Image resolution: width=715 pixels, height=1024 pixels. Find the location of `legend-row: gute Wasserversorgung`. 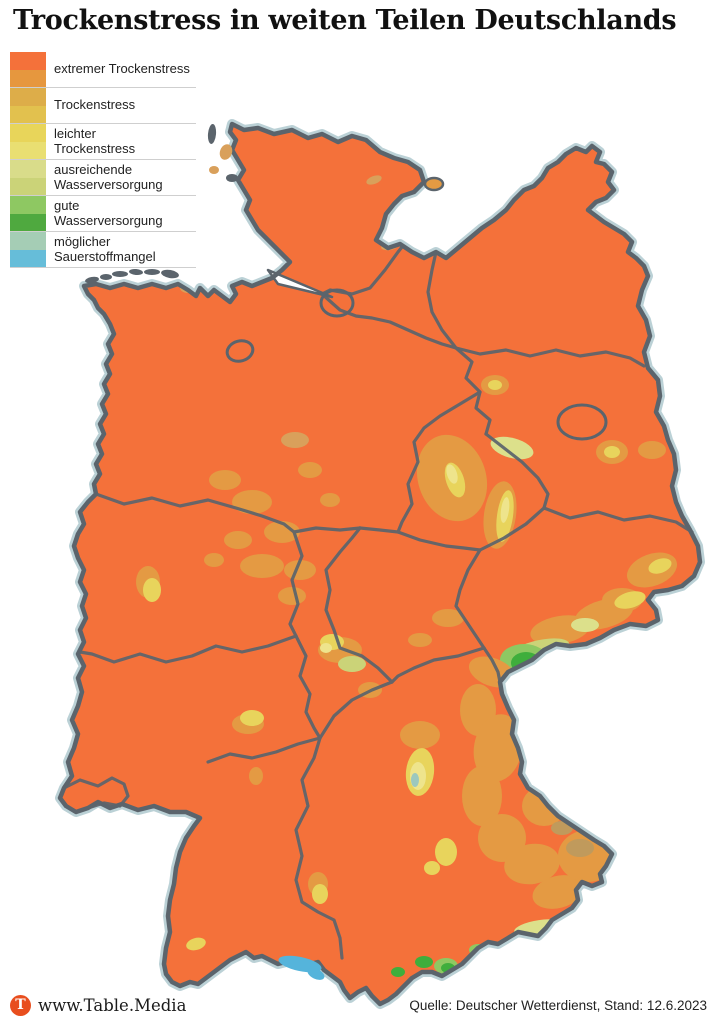

legend-row: gute Wasserversorgung is located at coordinates (103, 214).